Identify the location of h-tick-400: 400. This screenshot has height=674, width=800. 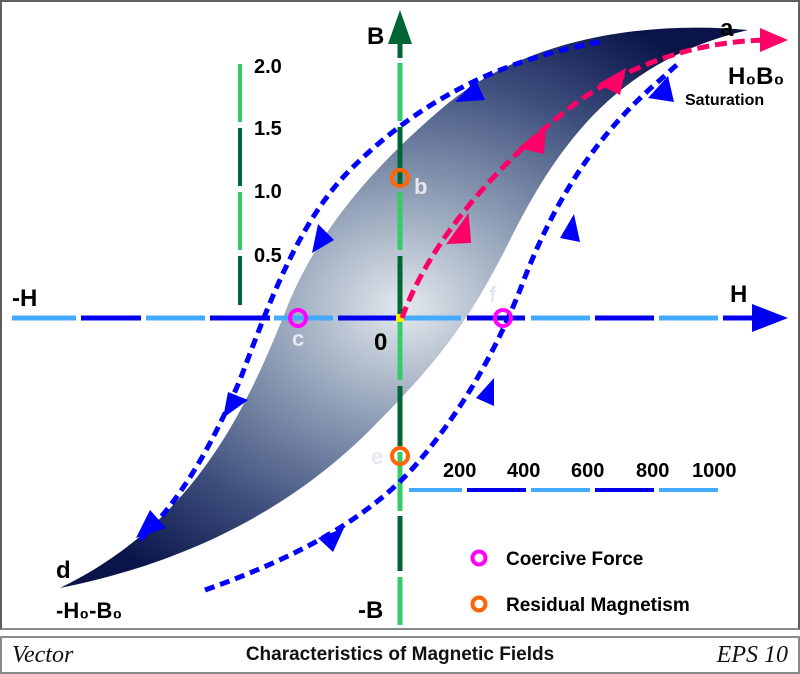
(523, 471).